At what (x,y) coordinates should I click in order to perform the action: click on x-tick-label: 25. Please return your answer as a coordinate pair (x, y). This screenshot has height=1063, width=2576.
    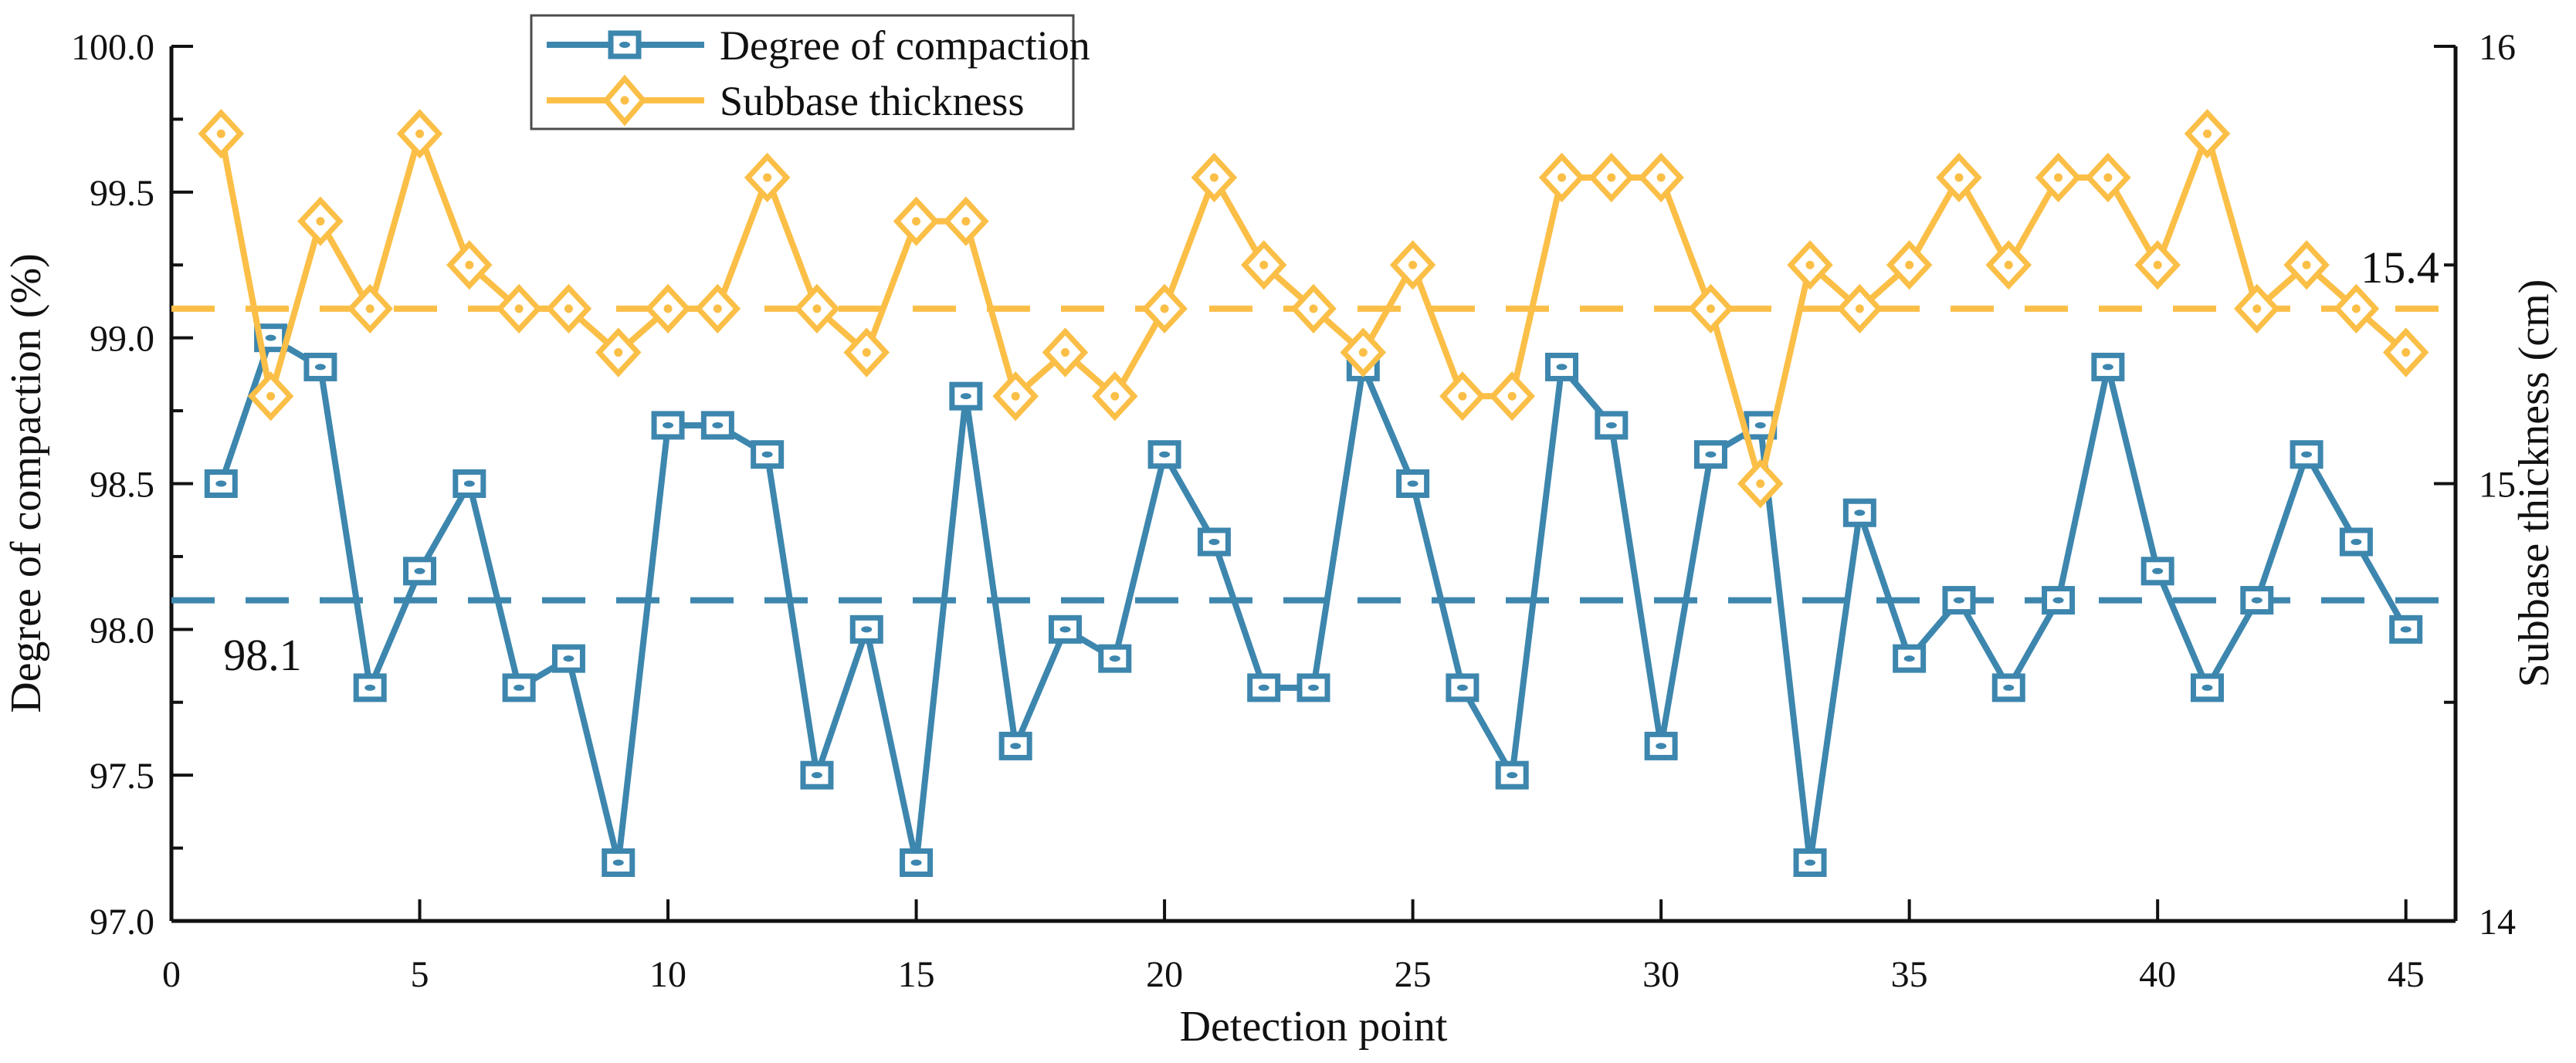
    Looking at the image, I should click on (1413, 974).